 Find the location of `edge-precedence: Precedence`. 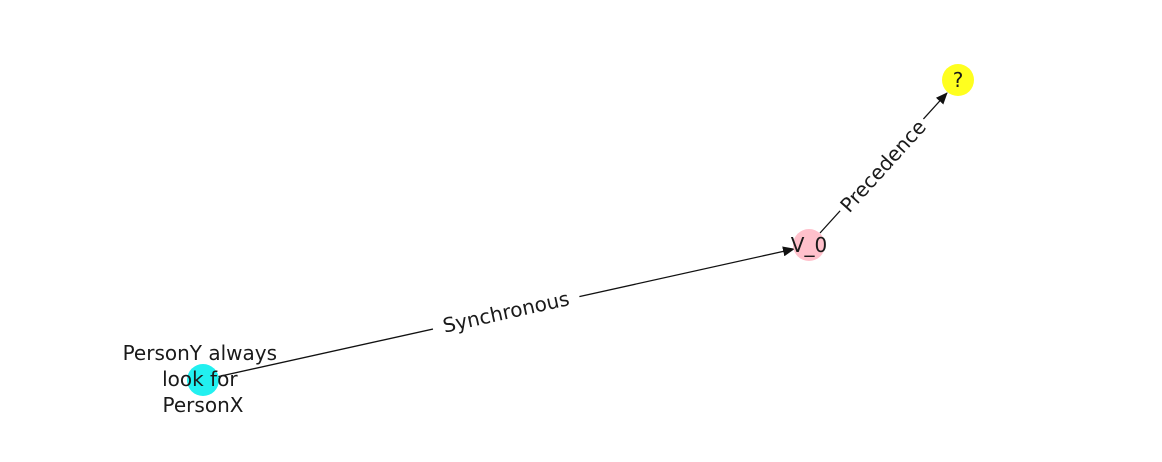

edge-precedence: Precedence is located at coordinates (883, 163).